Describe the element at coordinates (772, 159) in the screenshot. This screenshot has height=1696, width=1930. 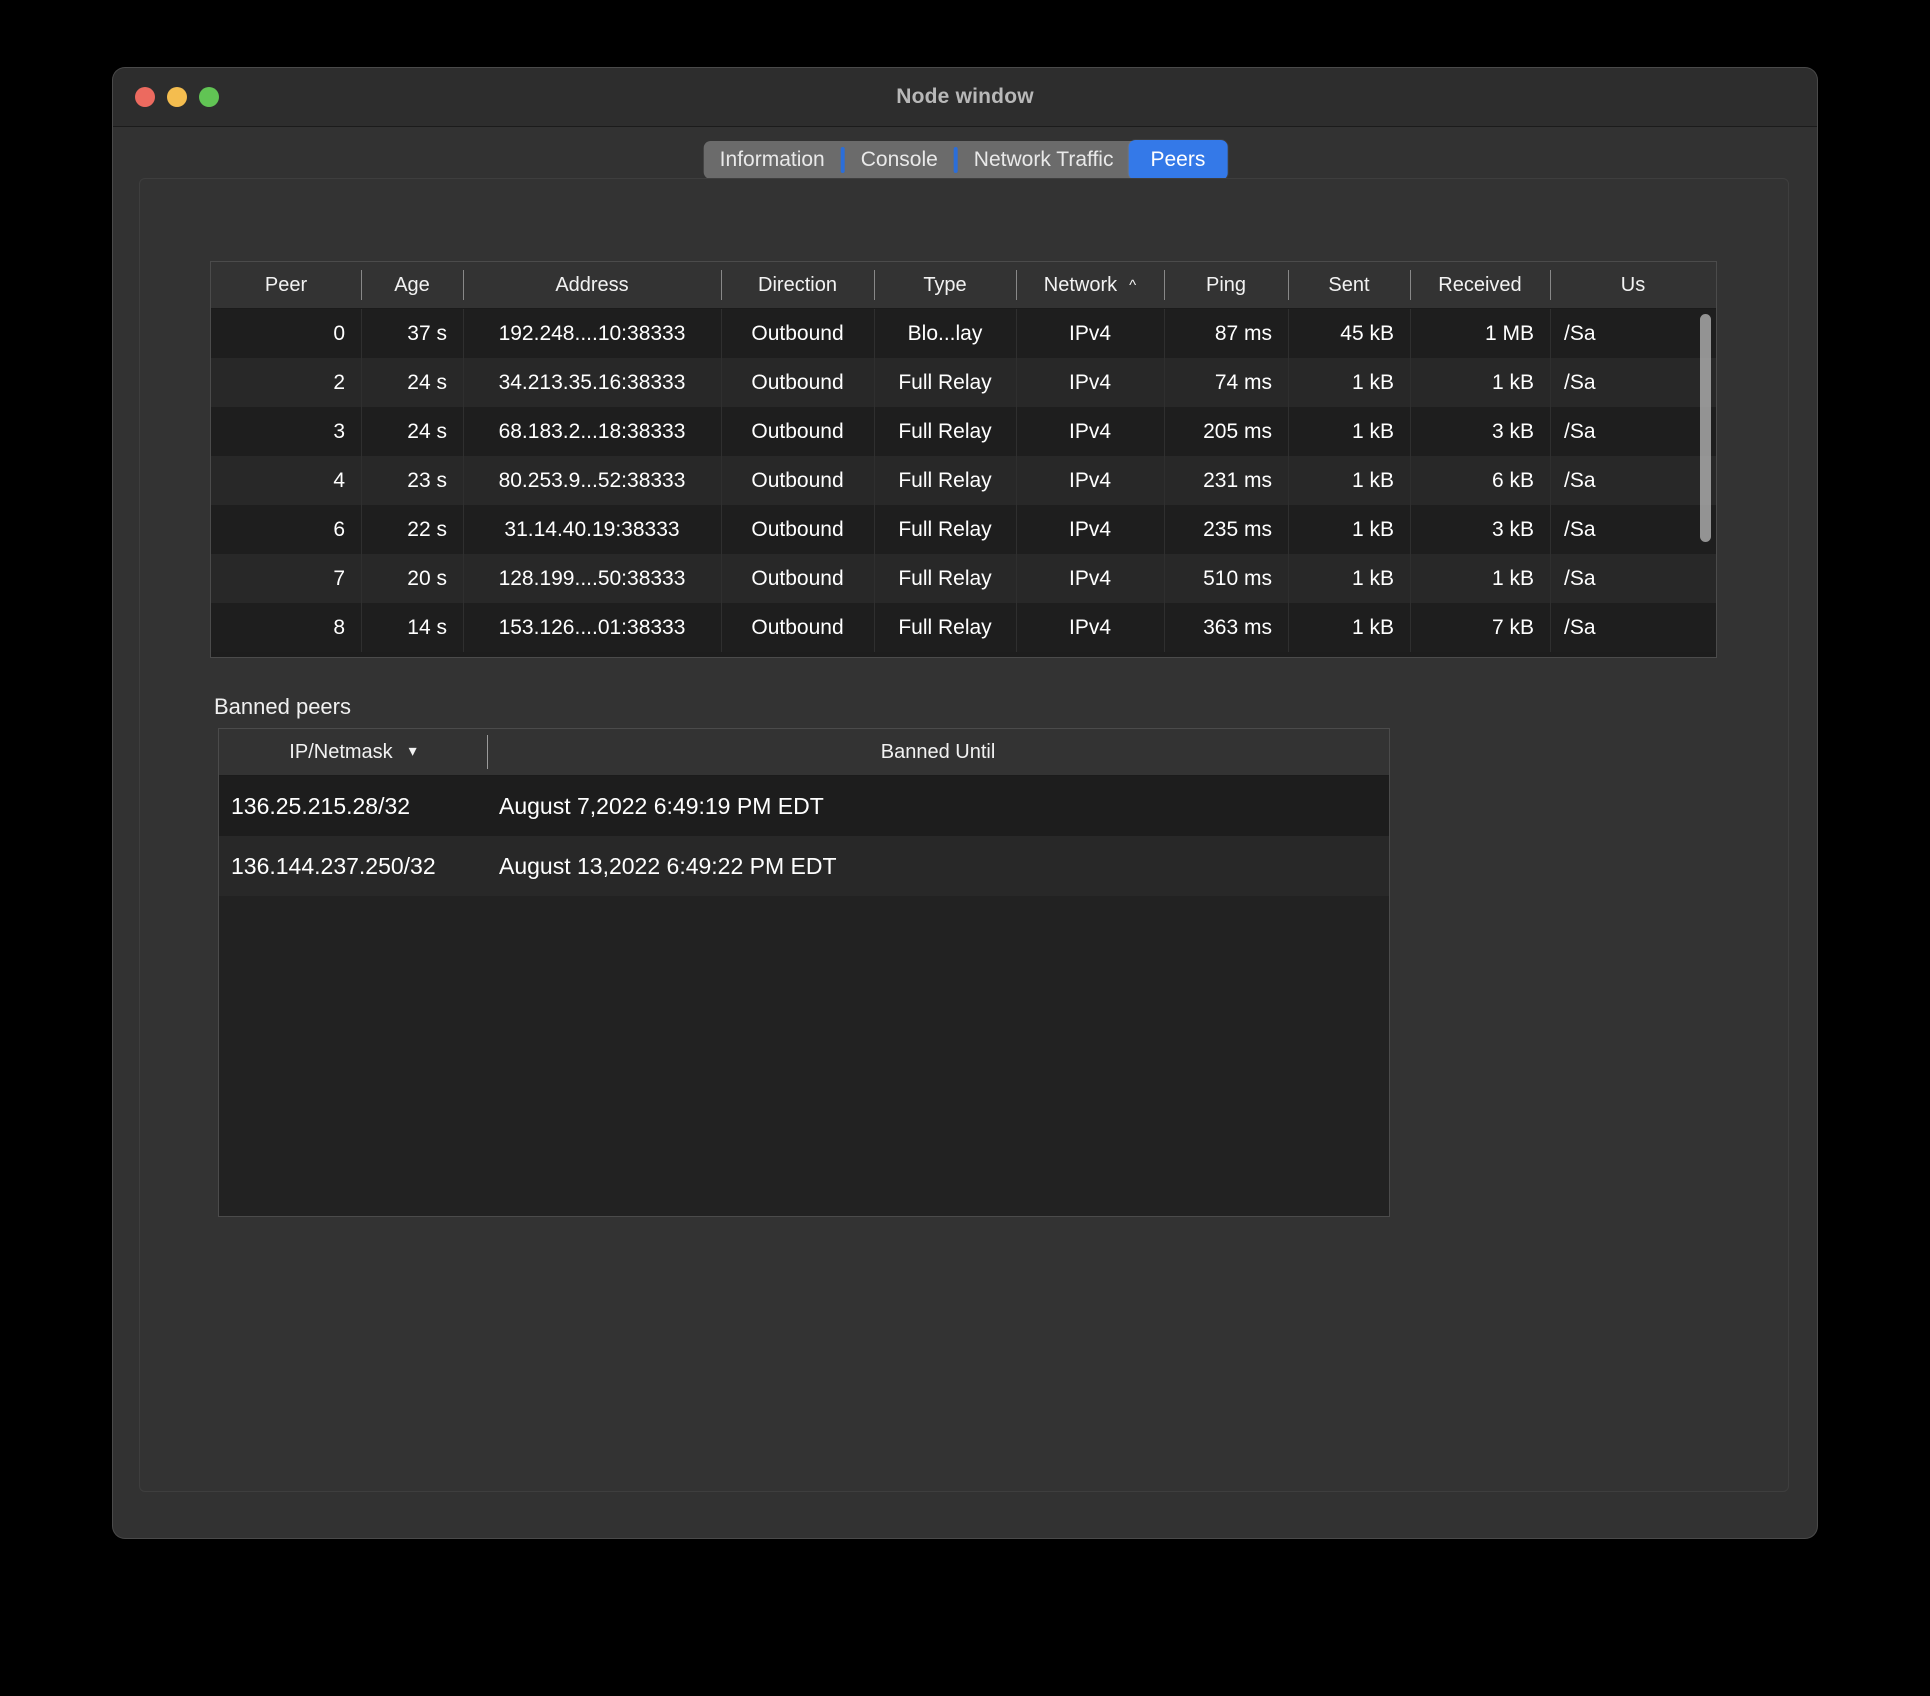
I see `tab-information: Information` at that location.